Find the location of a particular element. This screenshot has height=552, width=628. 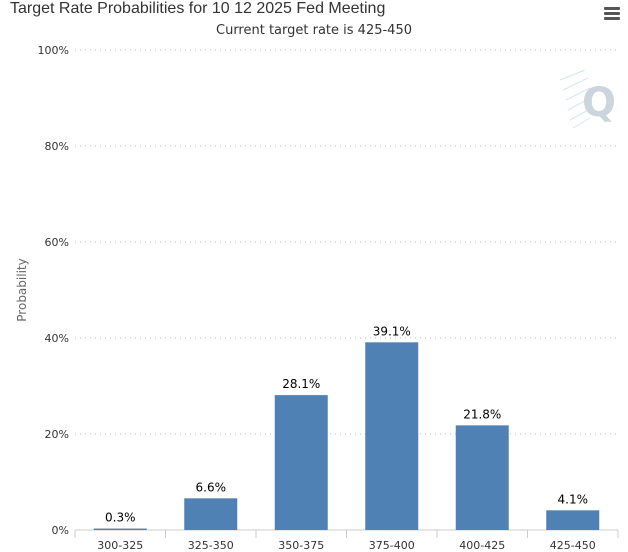

x-tick-label: 425-450 is located at coordinates (573, 545).